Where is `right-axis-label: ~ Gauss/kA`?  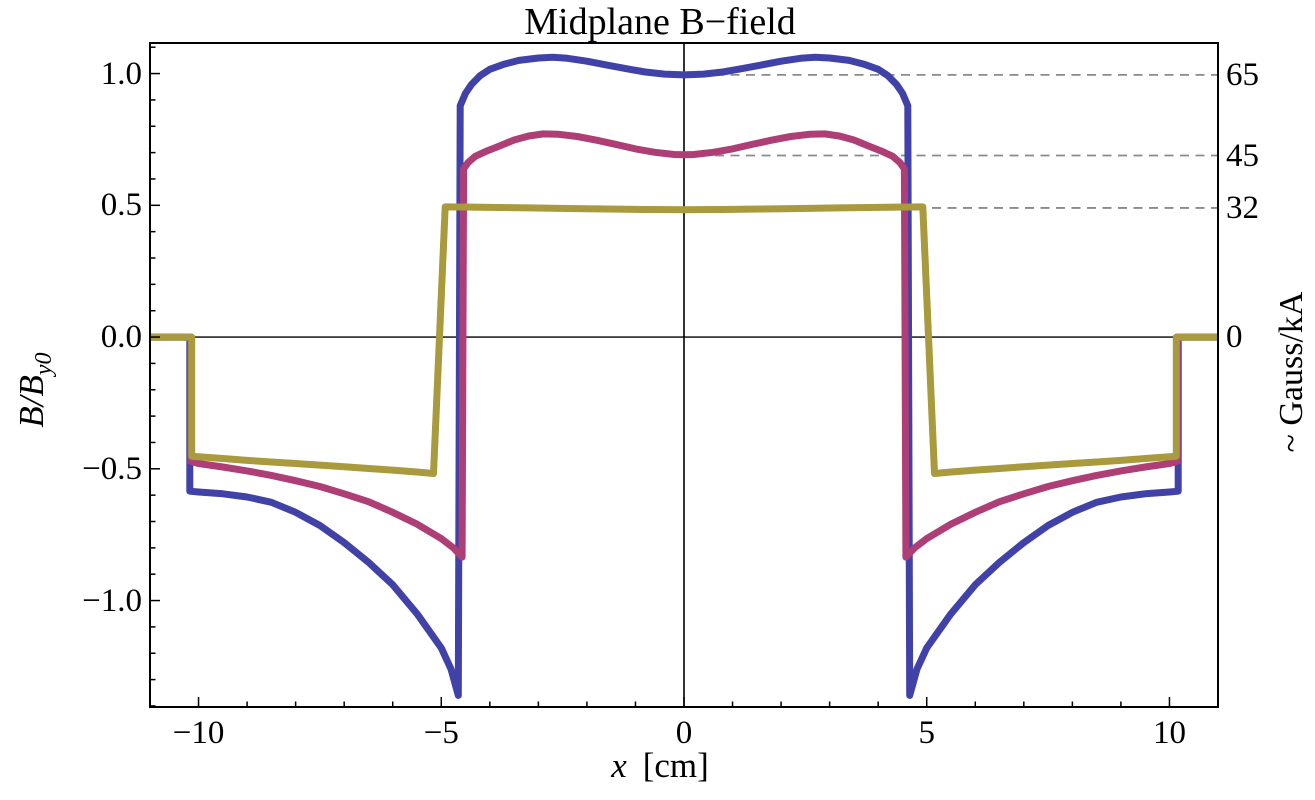 right-axis-label: ~ Gauss/kA is located at coordinates (1291, 372).